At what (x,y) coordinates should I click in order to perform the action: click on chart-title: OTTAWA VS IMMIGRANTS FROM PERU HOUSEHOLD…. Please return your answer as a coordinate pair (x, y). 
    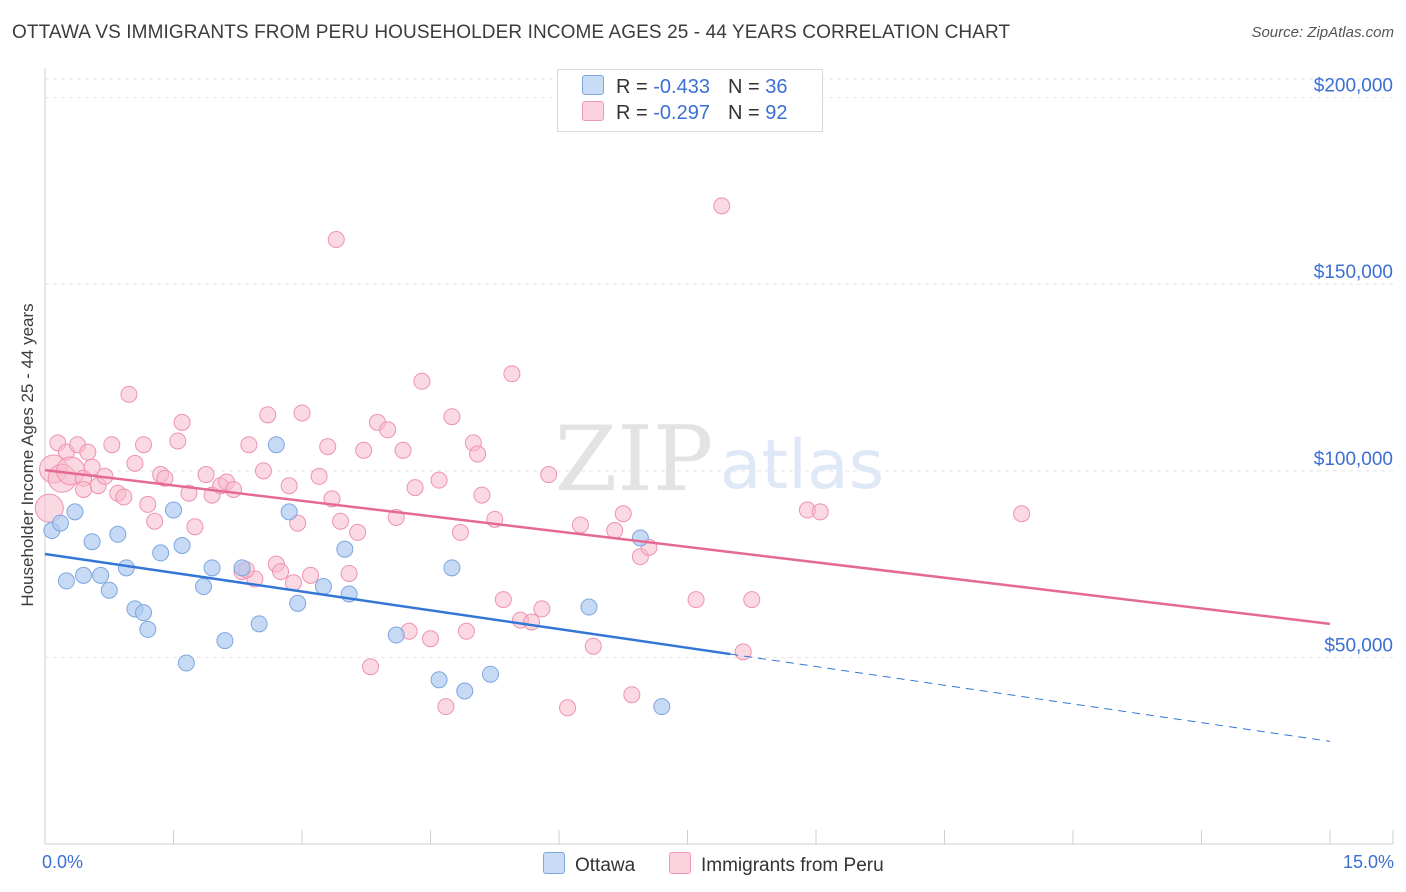
    Looking at the image, I should click on (511, 32).